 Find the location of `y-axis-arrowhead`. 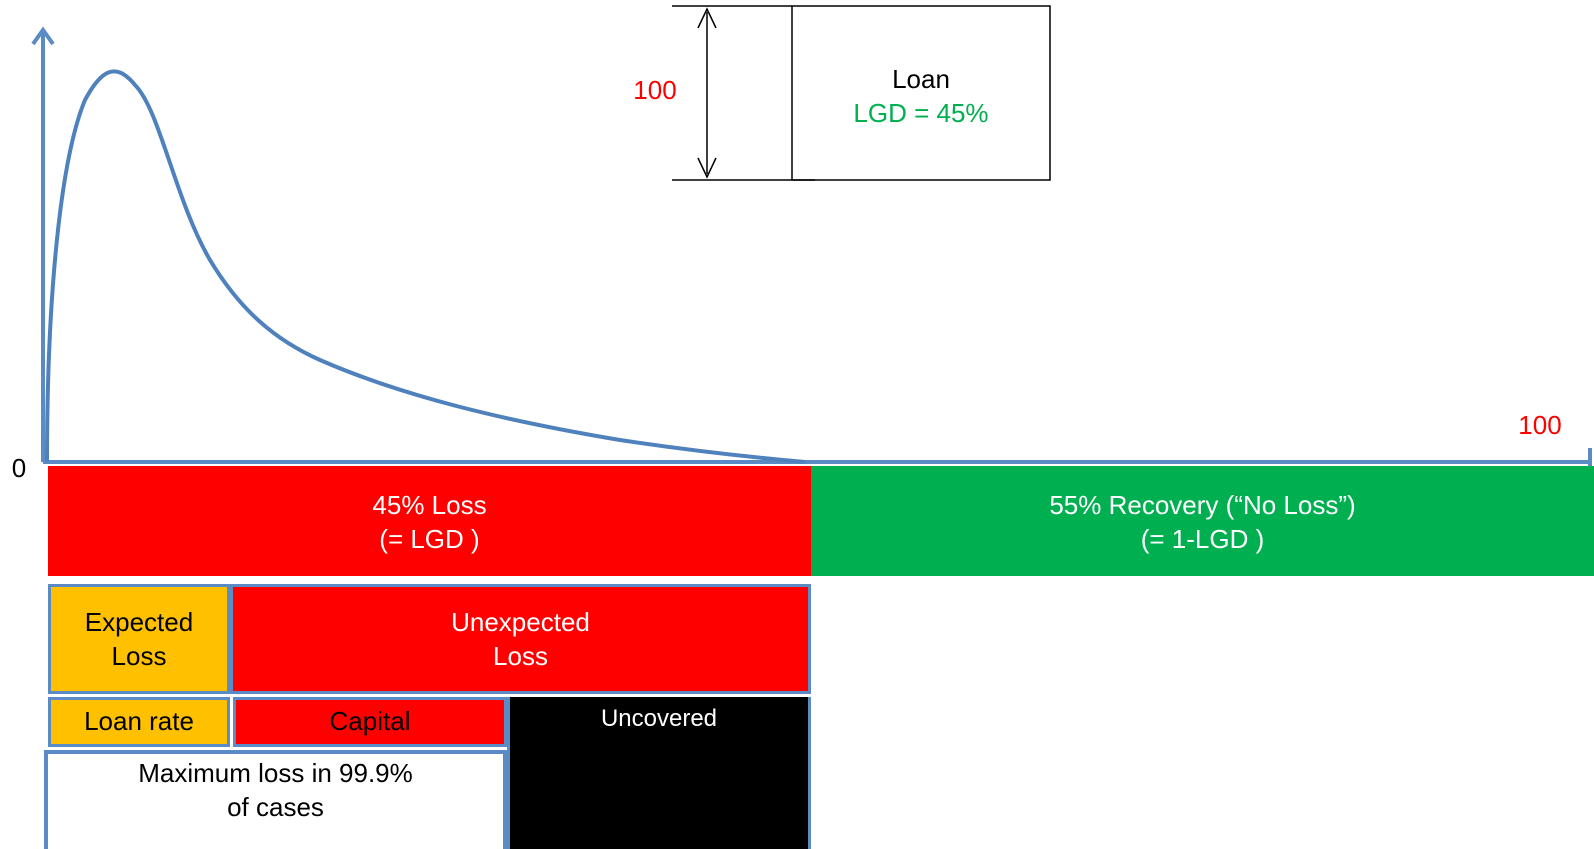

y-axis-arrowhead is located at coordinates (43, 36).